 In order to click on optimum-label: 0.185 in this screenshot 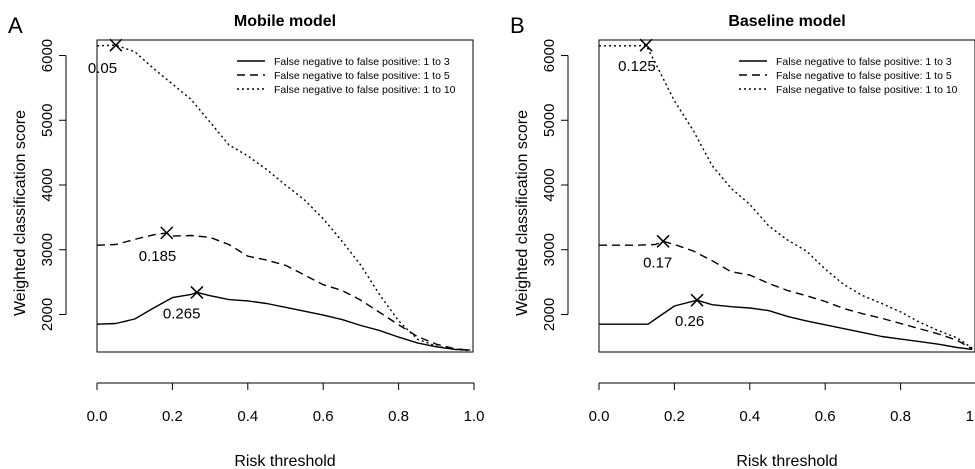, I will do `click(158, 256)`.